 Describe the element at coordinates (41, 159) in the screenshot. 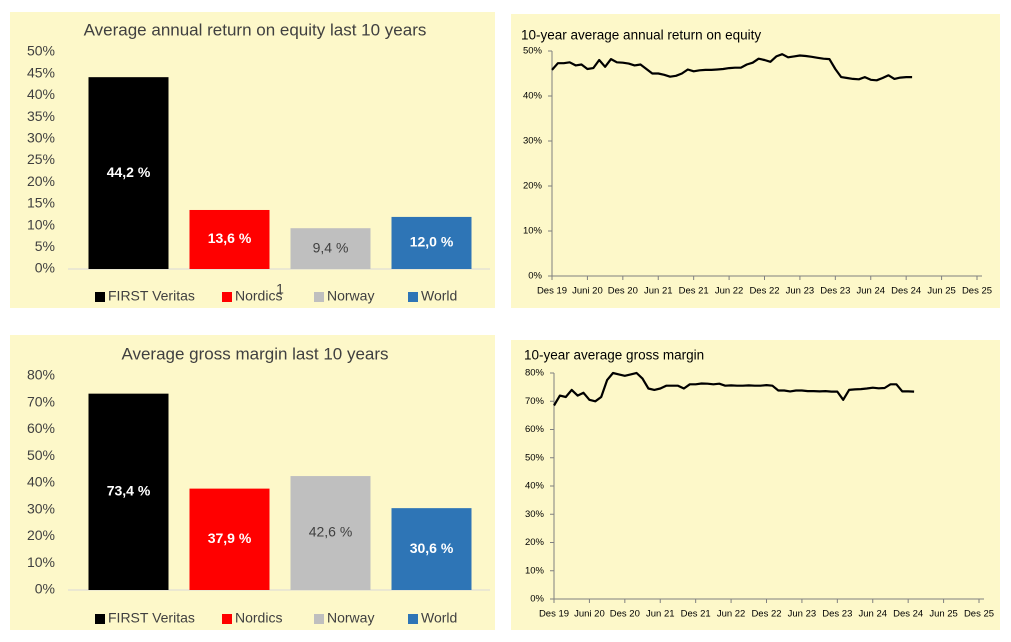

I see `y-tick-label: 25%` at that location.